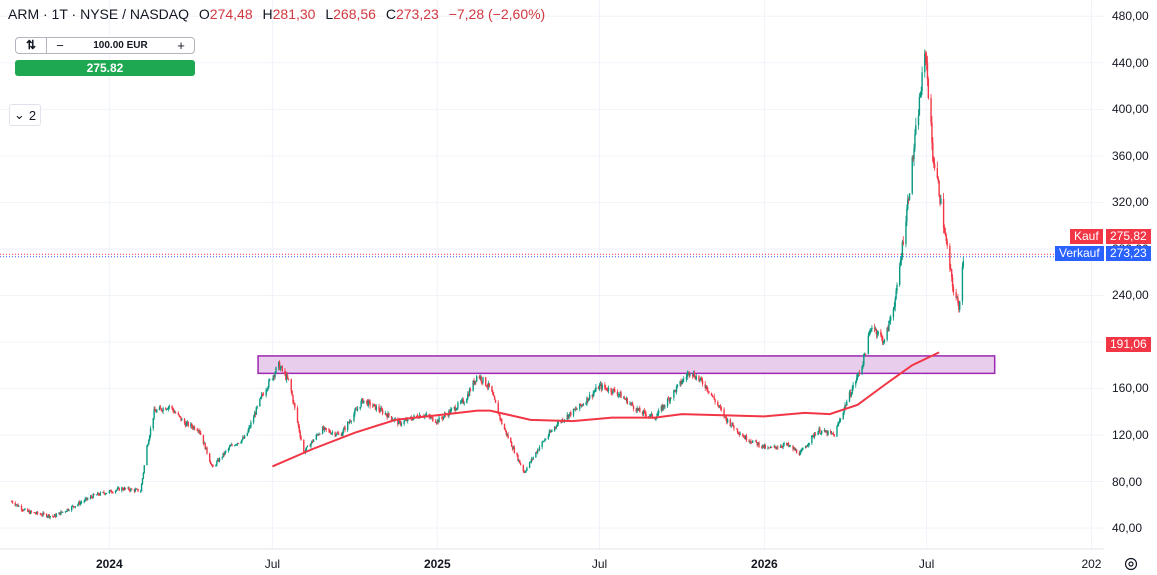 The width and height of the screenshot is (1157, 575). Describe the element at coordinates (98, 14) in the screenshot. I see `symbol-title: ARM · 1T · NYSE / NASDAQ` at that location.